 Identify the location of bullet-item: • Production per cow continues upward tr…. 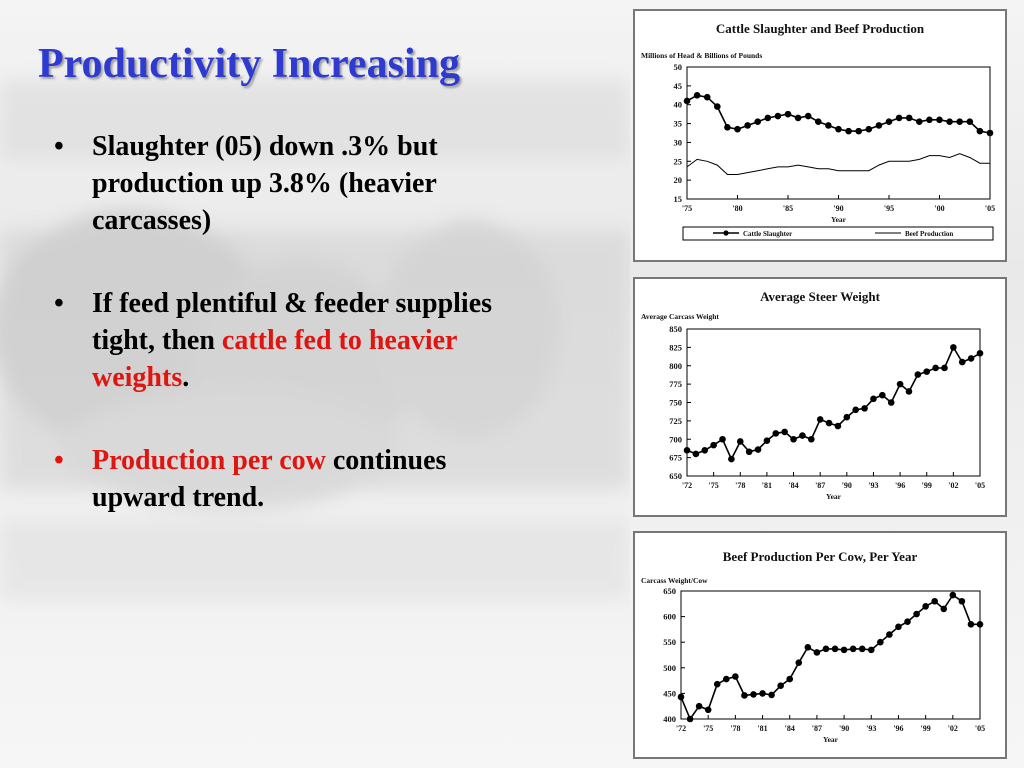
(290, 479).